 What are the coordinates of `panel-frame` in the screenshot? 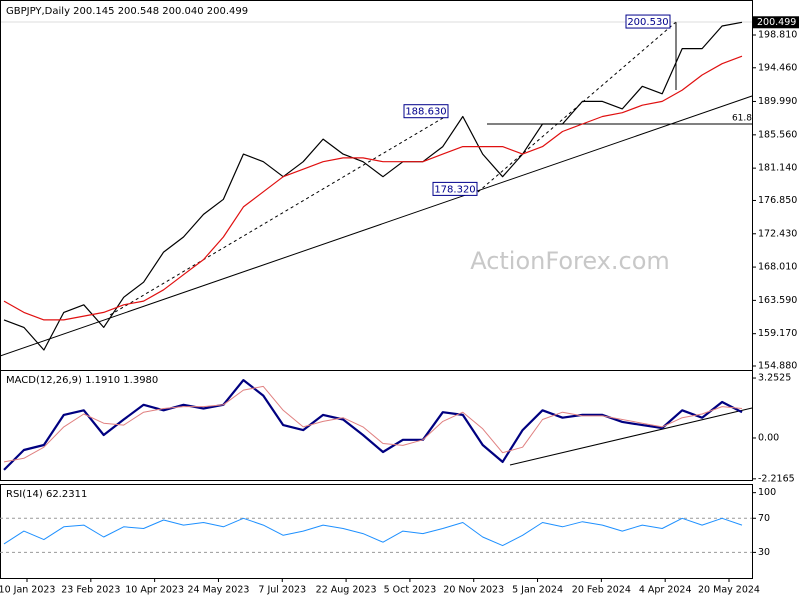 It's located at (376, 531).